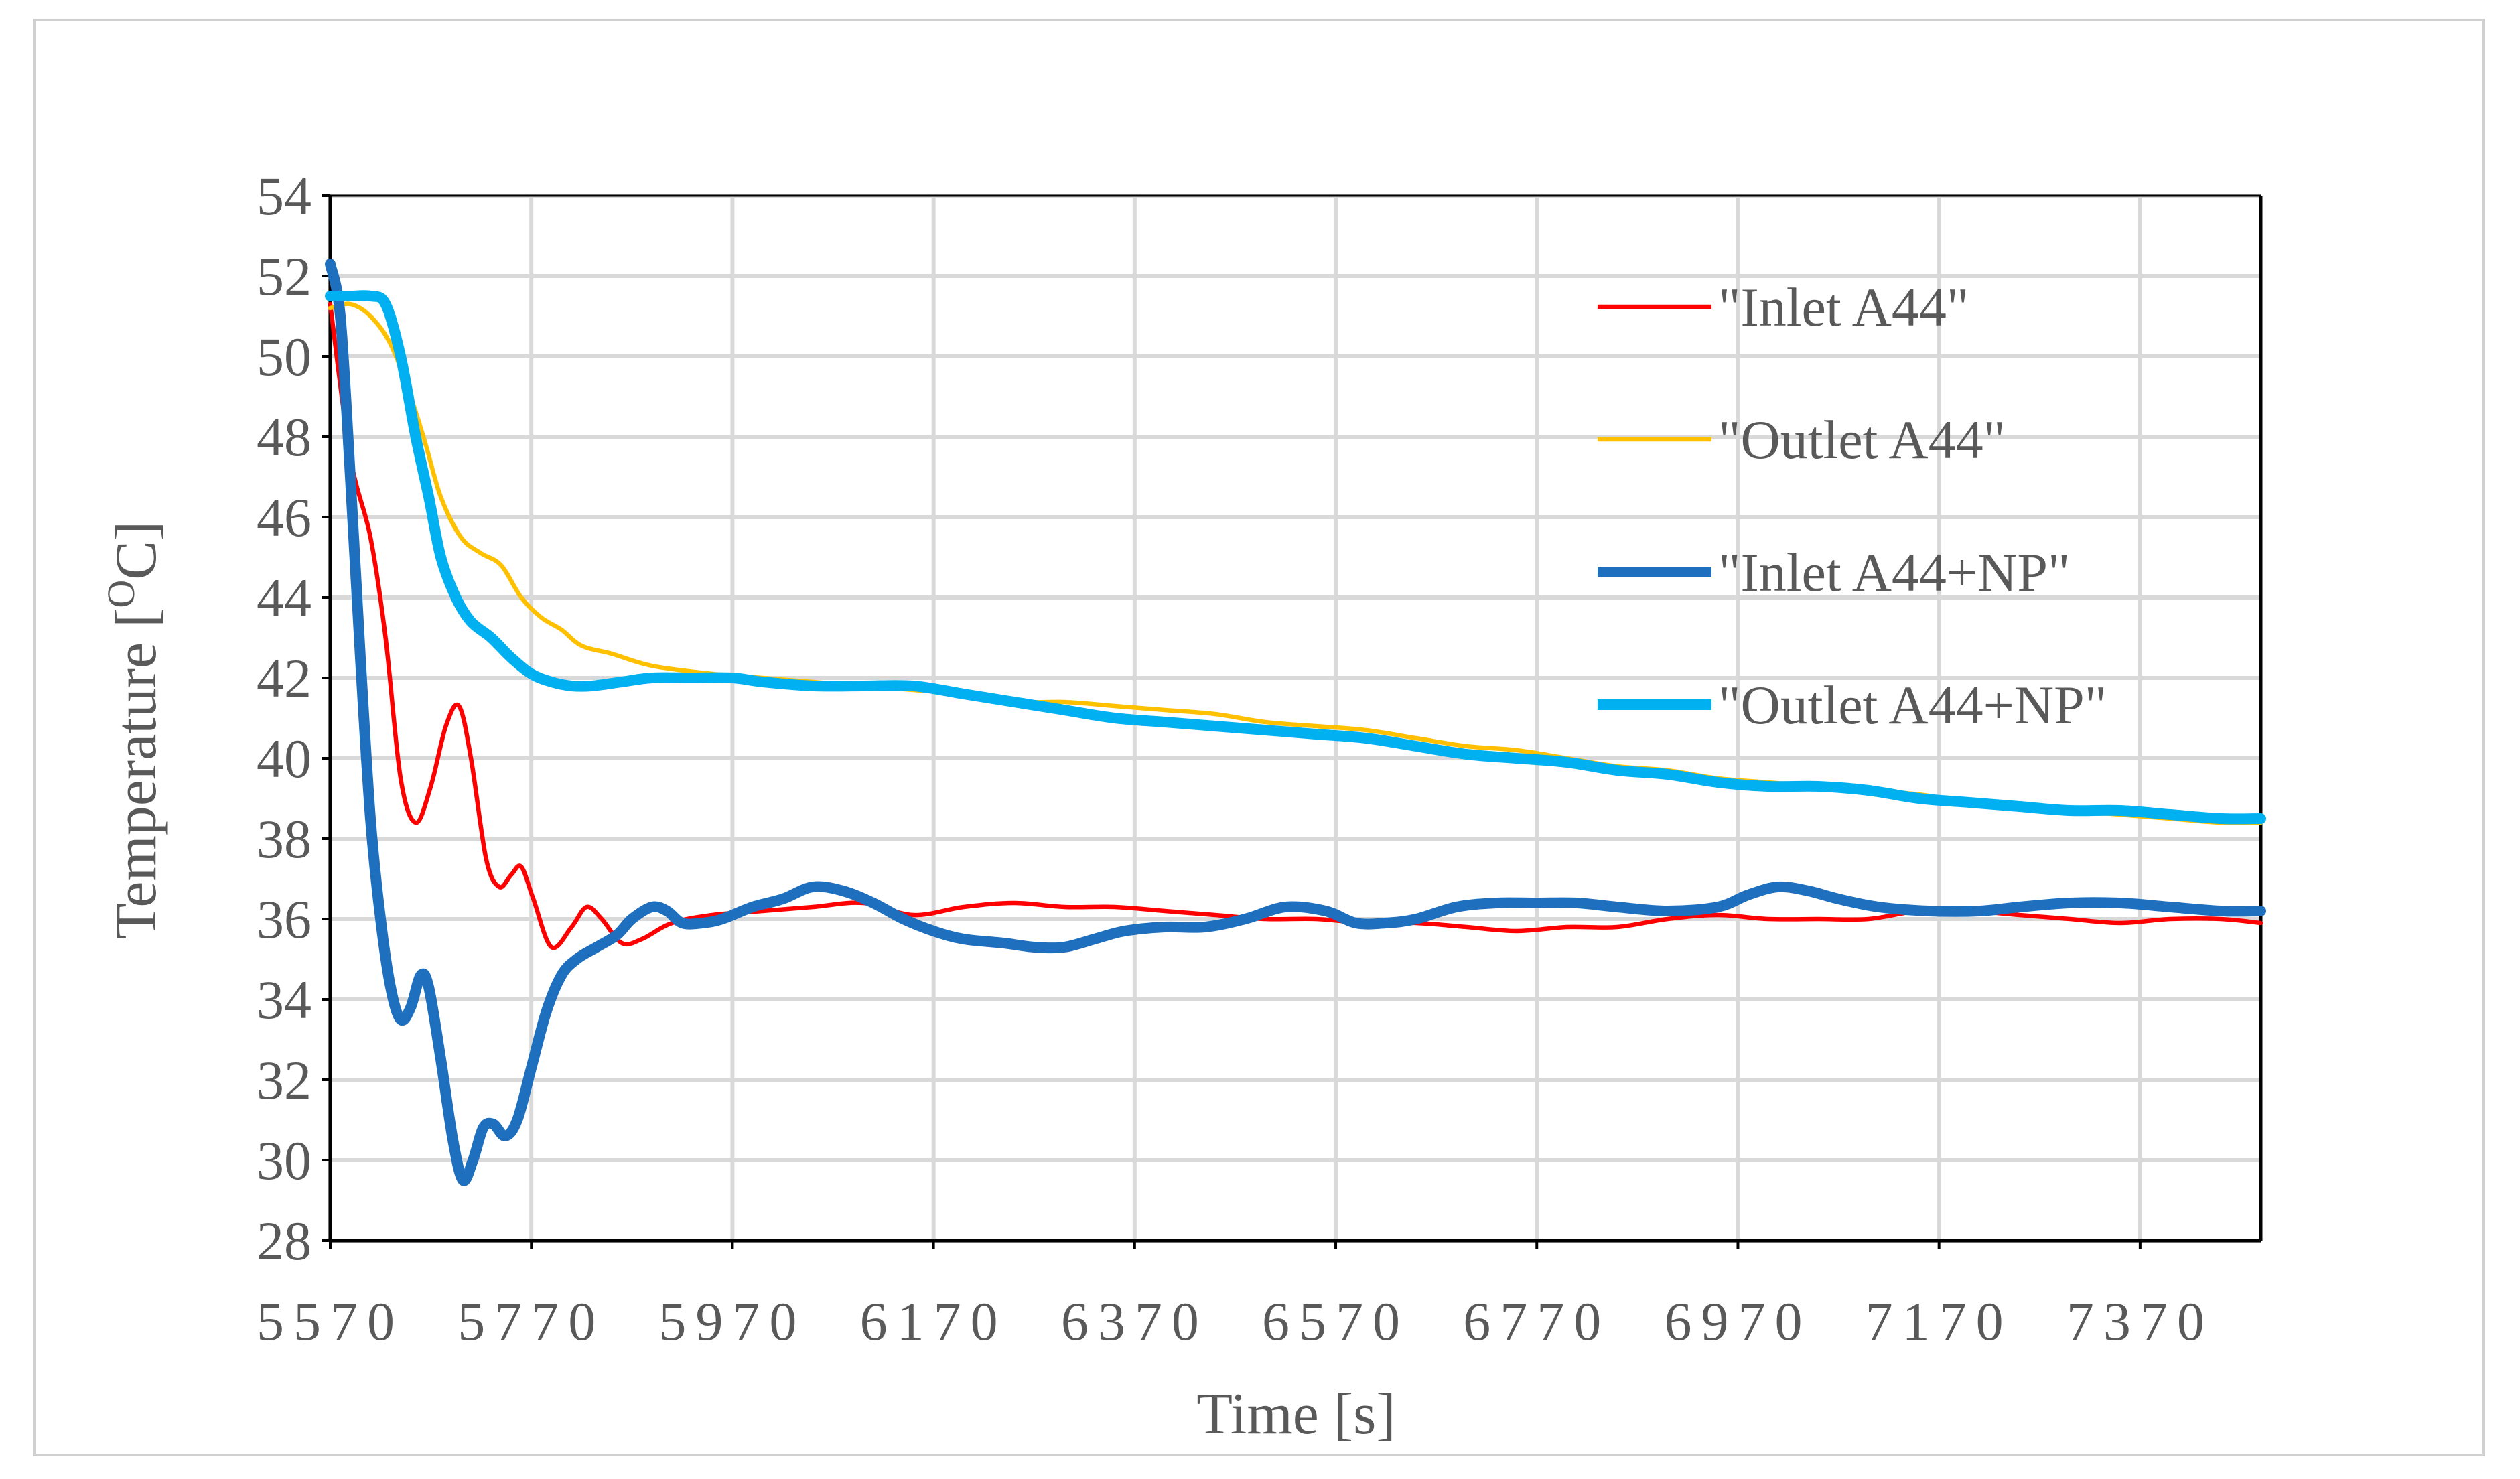 This screenshot has height=1479, width=2520. I want to click on x-tick-label: 5570, so click(331, 1321).